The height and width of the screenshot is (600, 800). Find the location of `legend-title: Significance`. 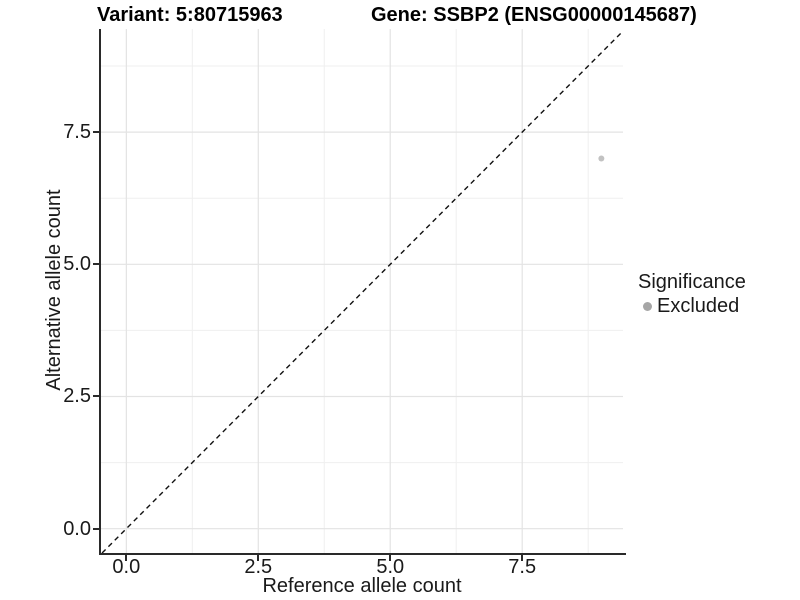

legend-title: Significance is located at coordinates (692, 282).